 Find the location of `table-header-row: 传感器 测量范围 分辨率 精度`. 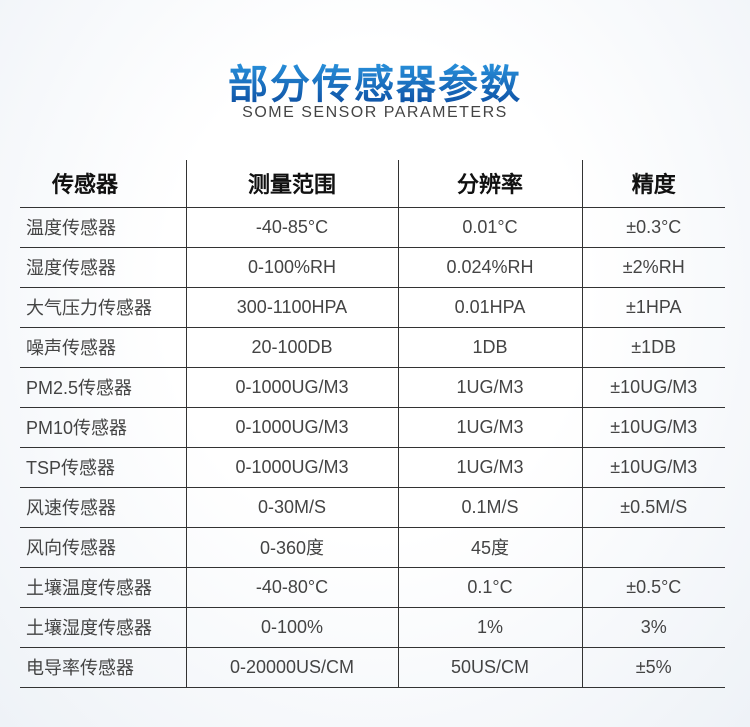

table-header-row: 传感器 测量范围 分辨率 精度 is located at coordinates (372, 184).